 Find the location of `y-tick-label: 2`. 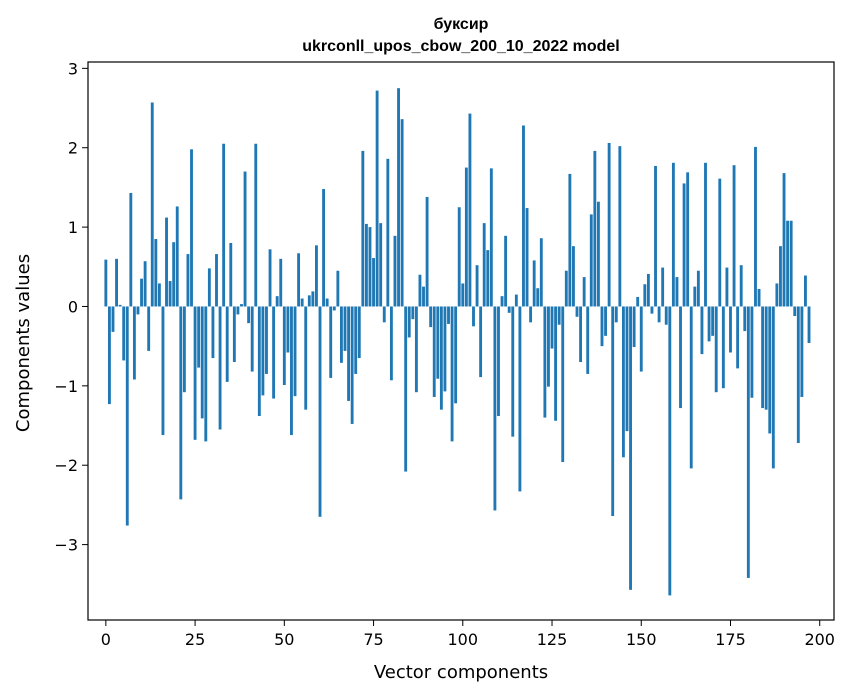

y-tick-label: 2 is located at coordinates (73, 148).